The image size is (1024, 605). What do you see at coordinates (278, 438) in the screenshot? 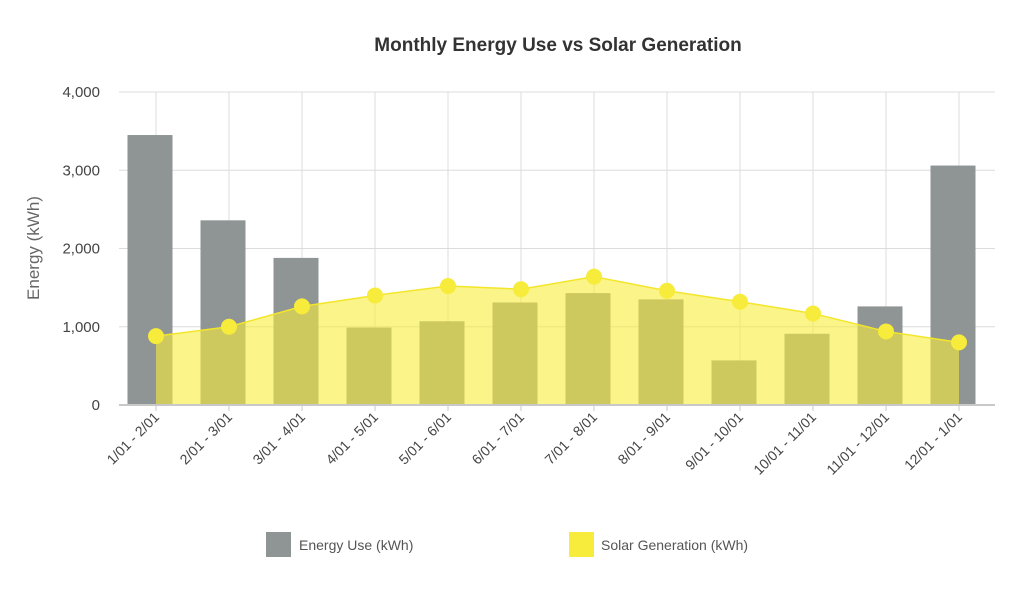
I see `x-tick-label: 3/01 - 4/01` at bounding box center [278, 438].